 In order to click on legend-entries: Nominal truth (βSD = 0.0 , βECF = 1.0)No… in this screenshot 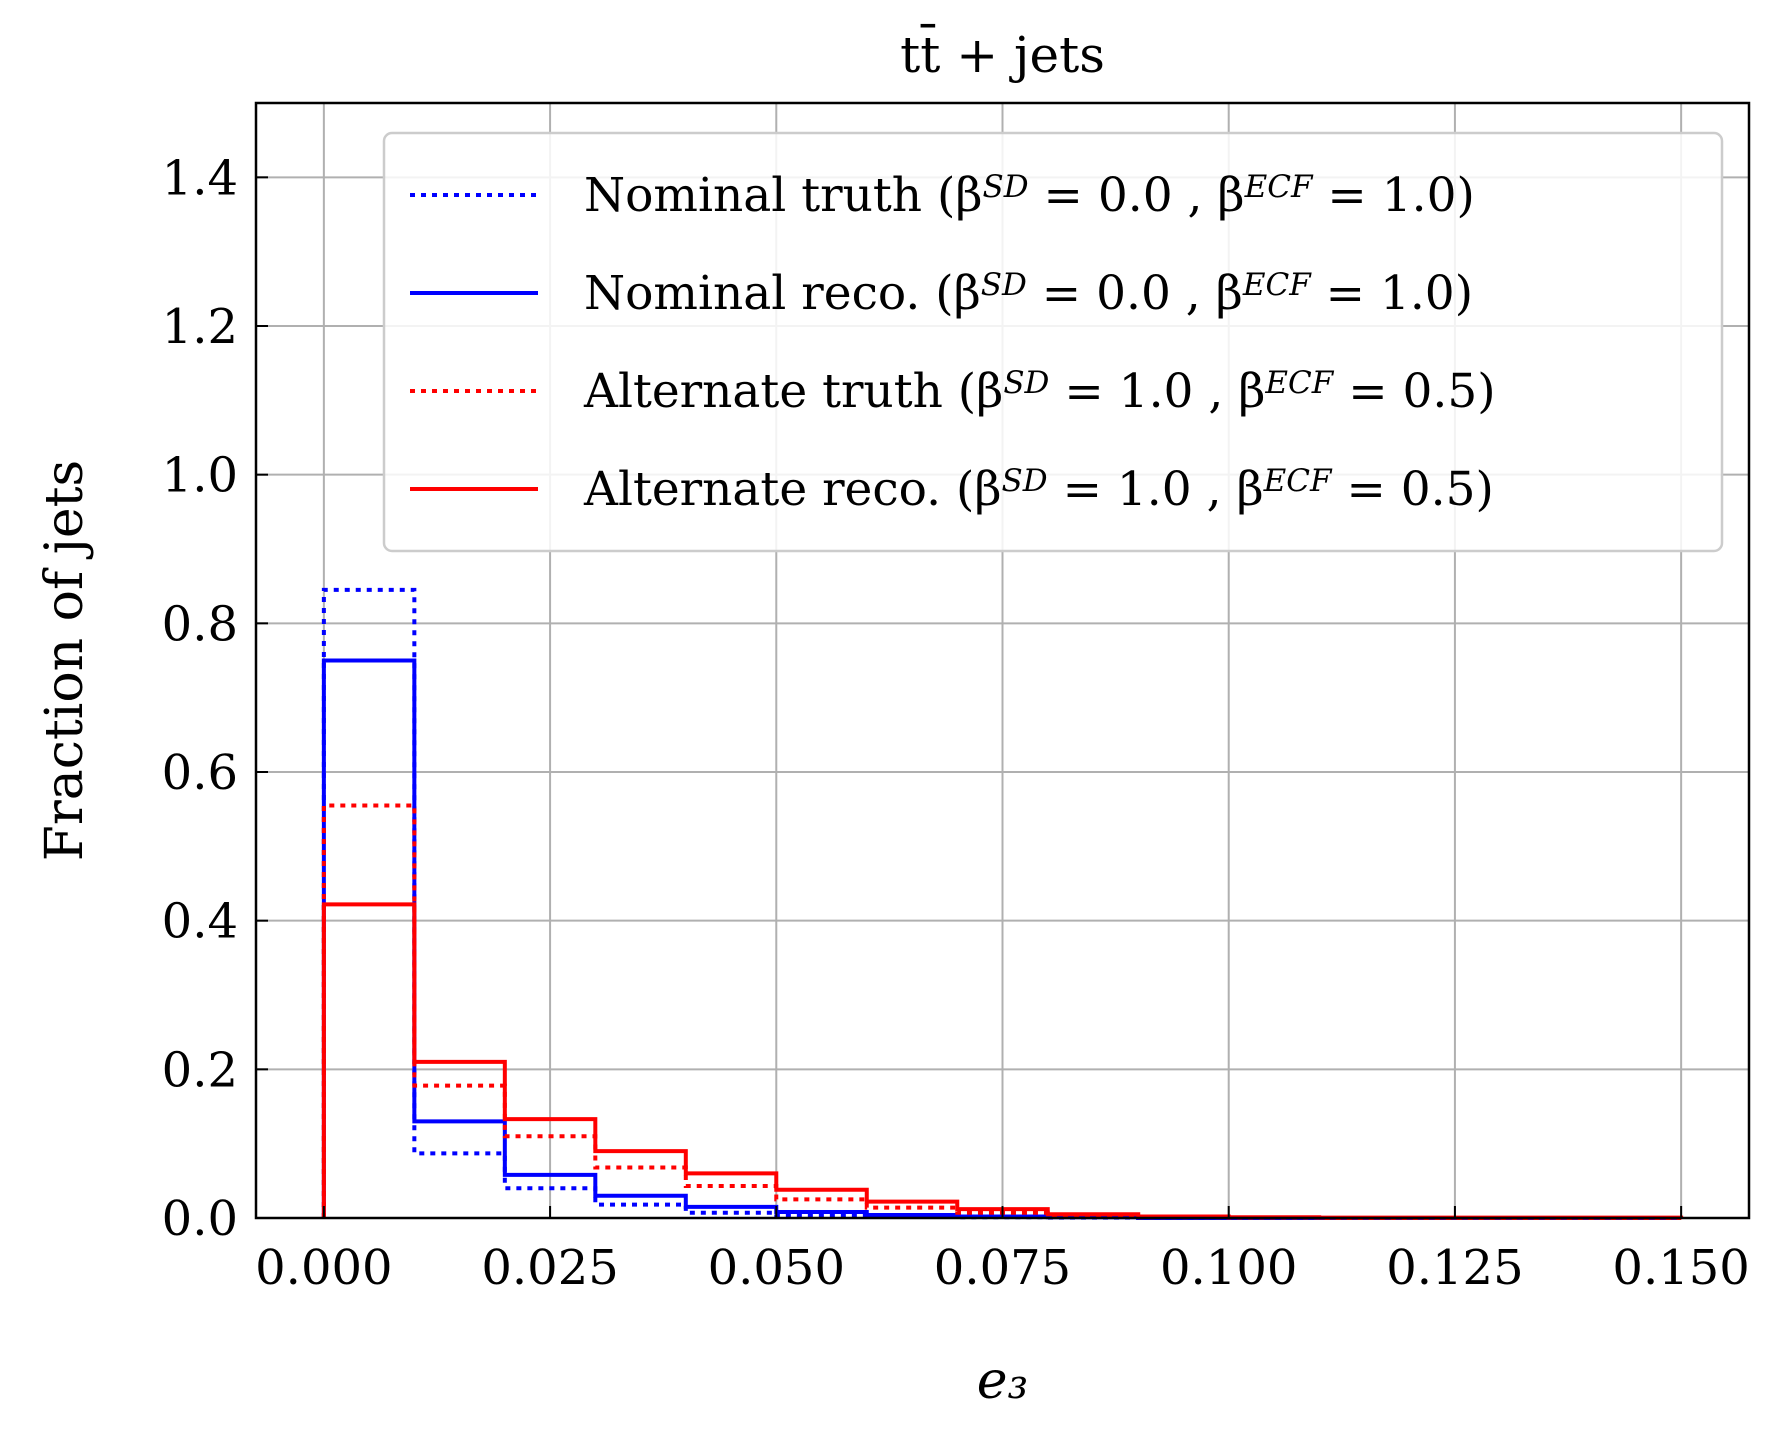, I will do `click(953, 342)`.